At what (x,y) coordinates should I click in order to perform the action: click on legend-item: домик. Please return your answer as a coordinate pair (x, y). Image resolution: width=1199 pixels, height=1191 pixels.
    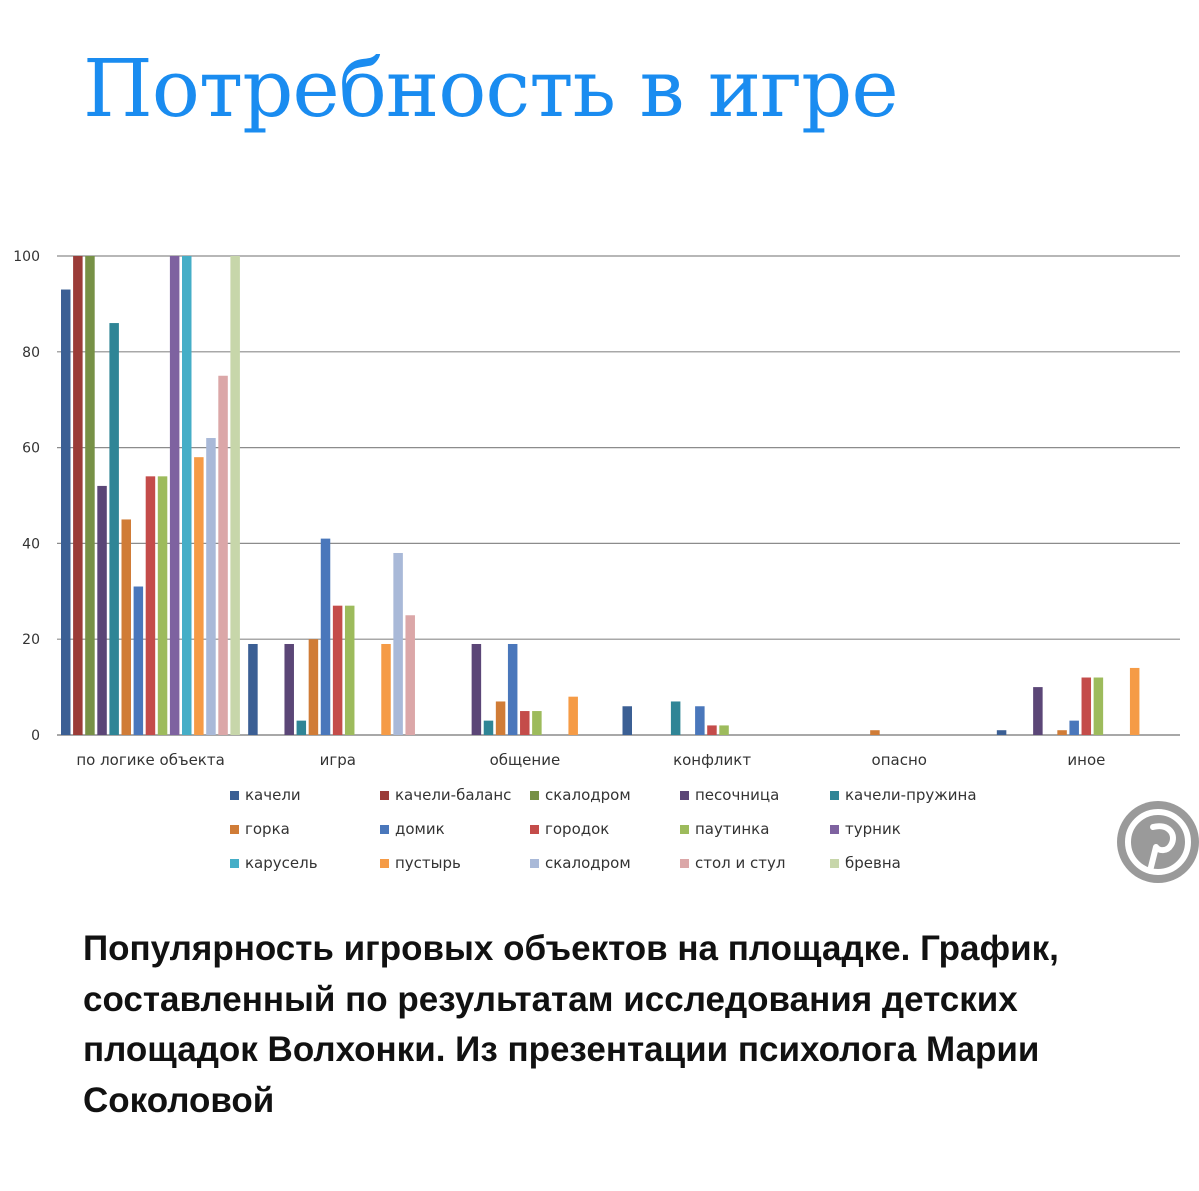
    Looking at the image, I should click on (455, 829).